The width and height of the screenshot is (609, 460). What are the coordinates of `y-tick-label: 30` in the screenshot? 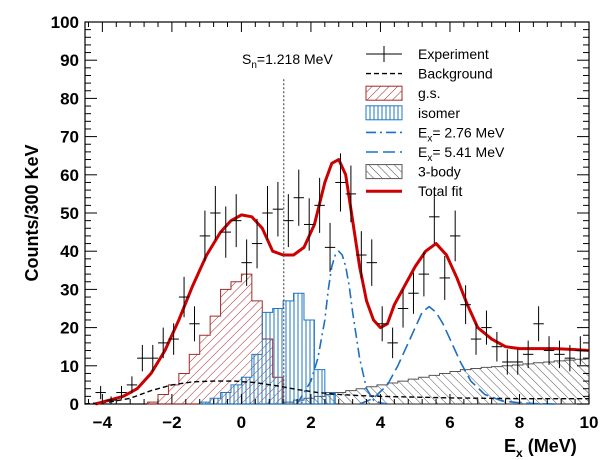 It's located at (69, 289).